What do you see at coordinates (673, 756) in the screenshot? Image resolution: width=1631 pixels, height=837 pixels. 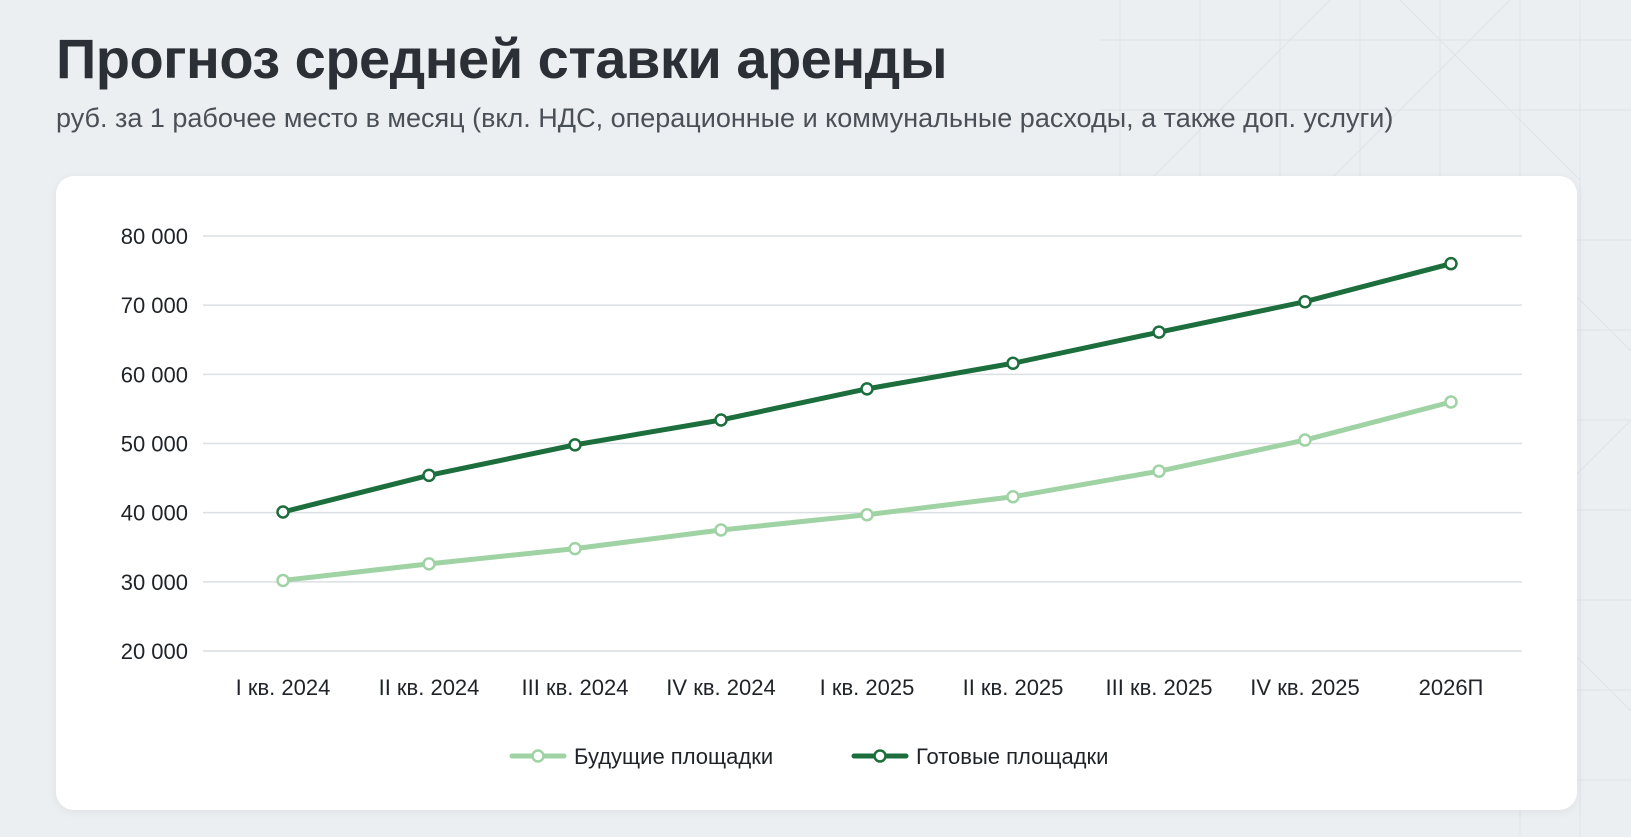 I see `legend-label: Будущие площадки` at bounding box center [673, 756].